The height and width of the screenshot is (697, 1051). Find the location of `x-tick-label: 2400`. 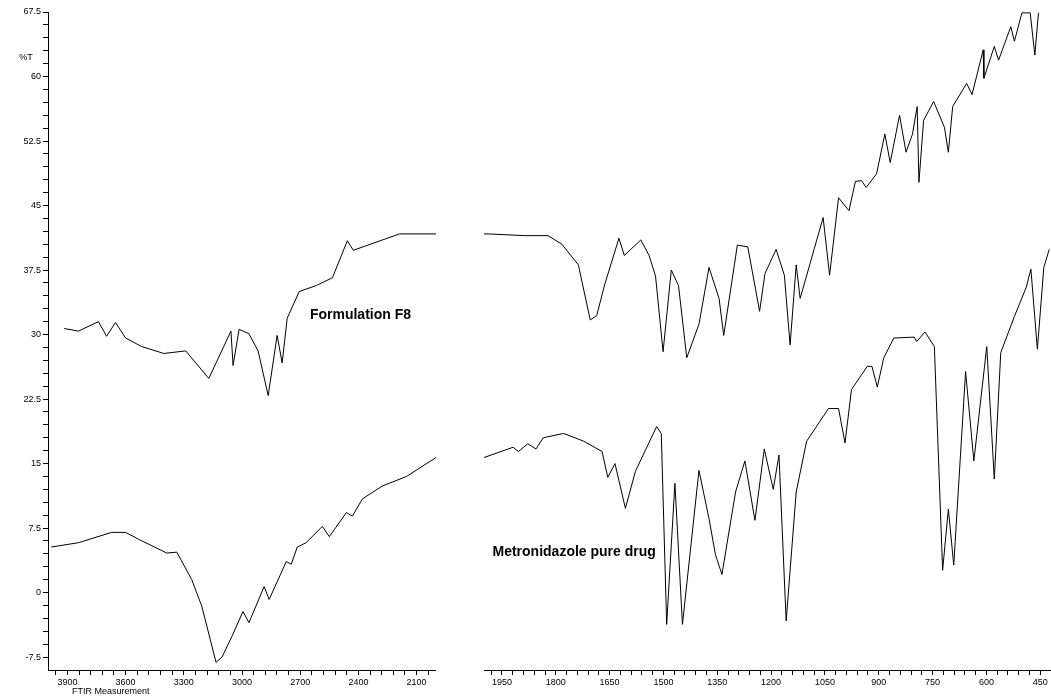

x-tick-label: 2400 is located at coordinates (358, 681).